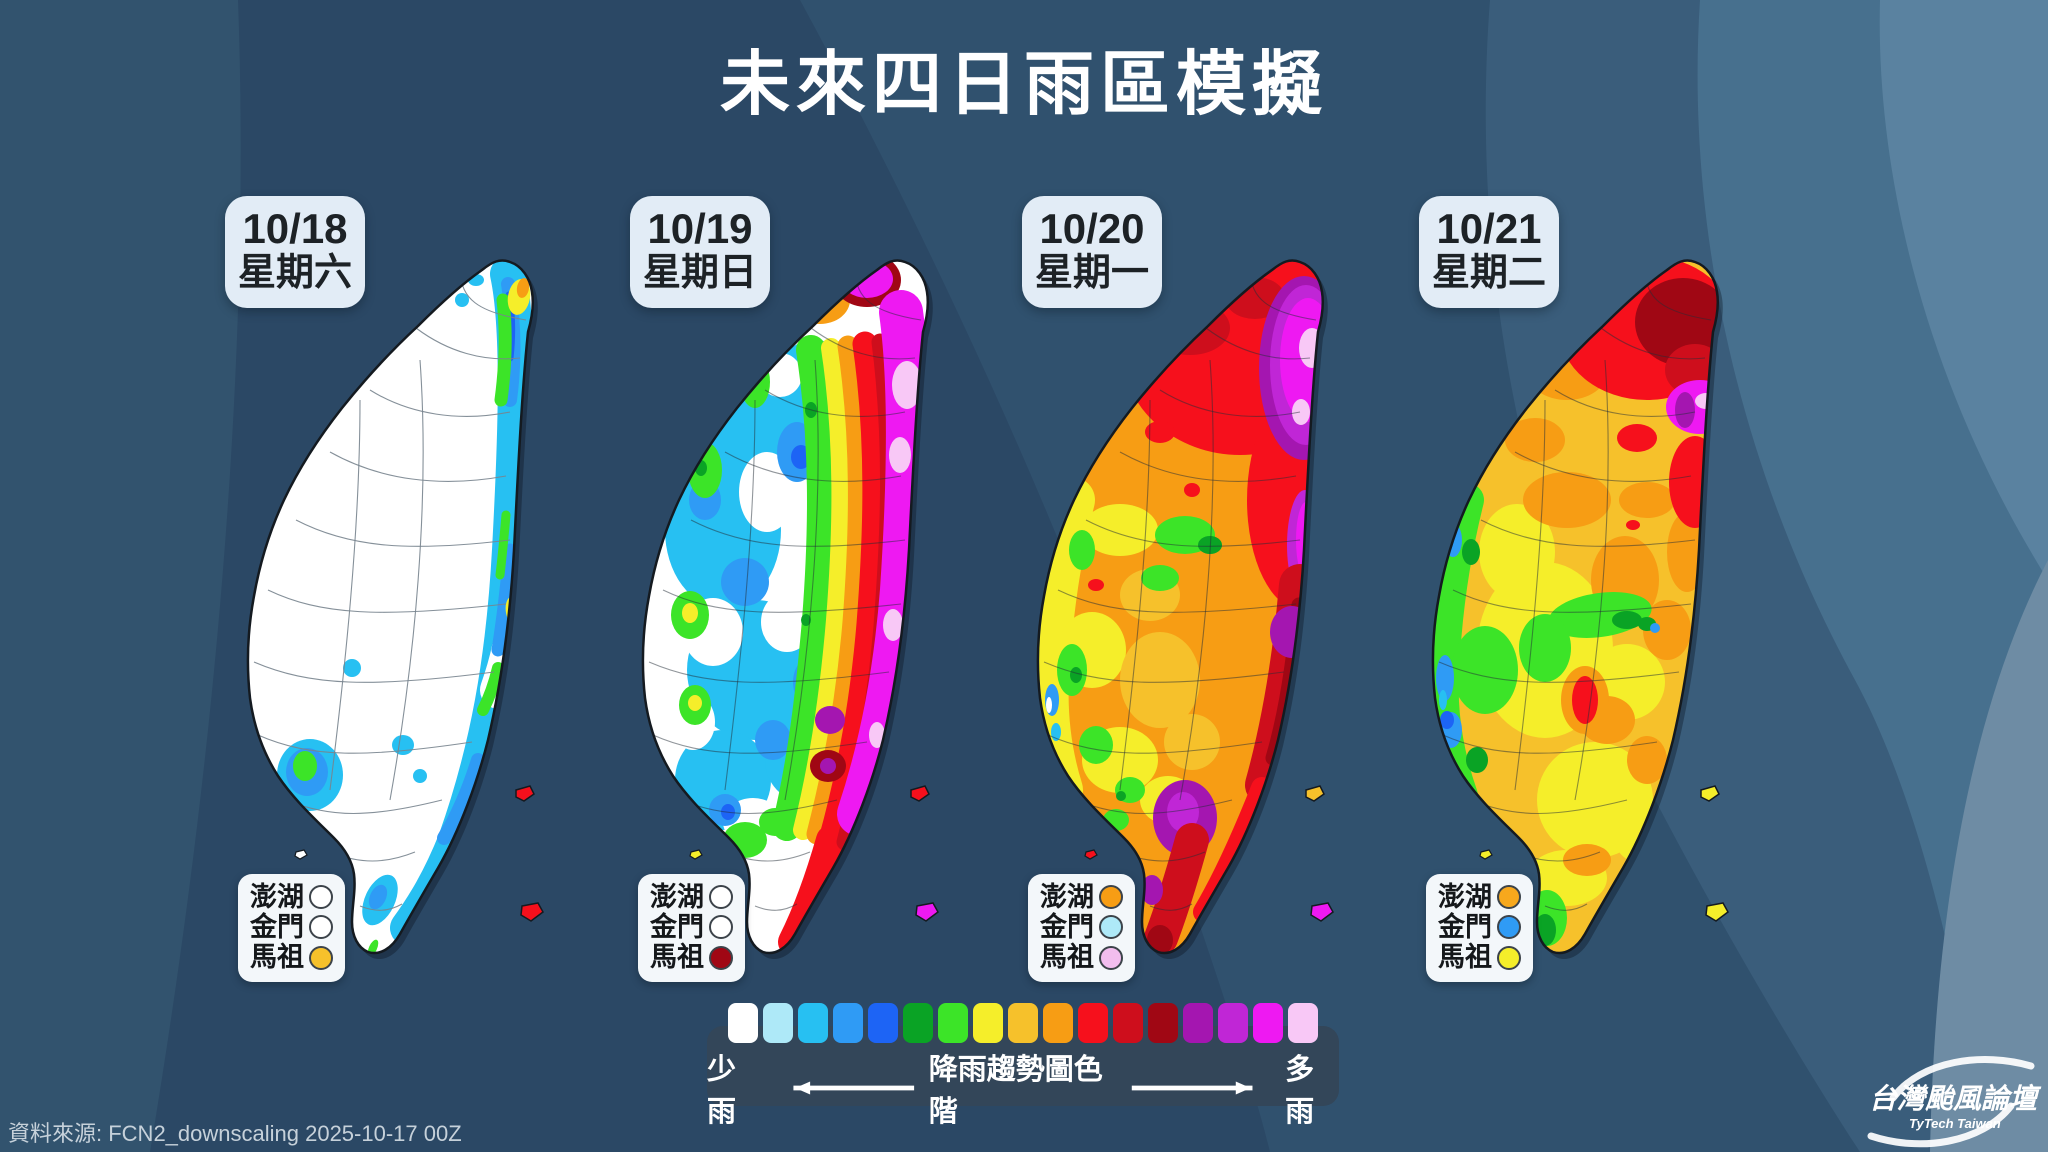 The width and height of the screenshot is (2048, 1152). Describe the element at coordinates (1192, 1087) in the screenshot. I see `arrow-right-icon` at that location.